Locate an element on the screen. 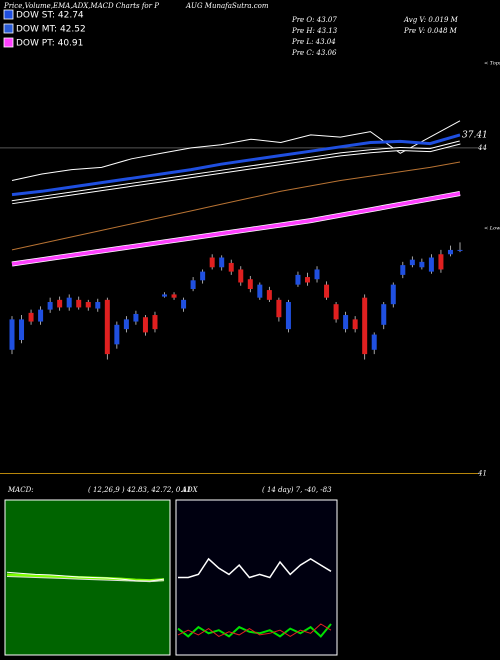 The width and height of the screenshot is (500, 660). legend-label: DOW MT: 42.52 is located at coordinates (51, 30).